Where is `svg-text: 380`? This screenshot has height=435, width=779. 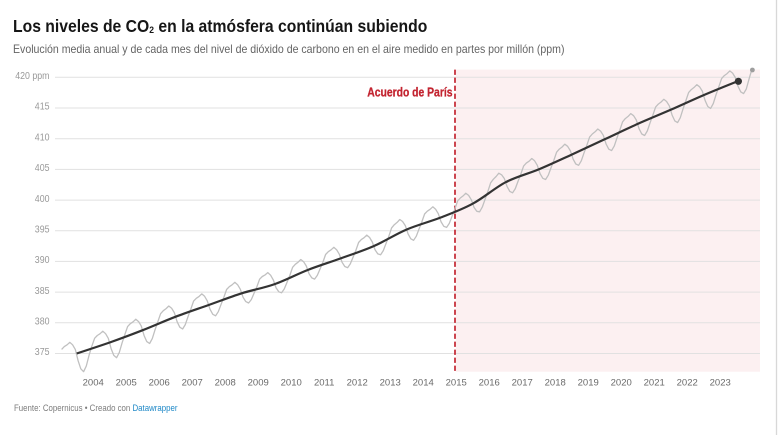
svg-text: 380 is located at coordinates (42, 321).